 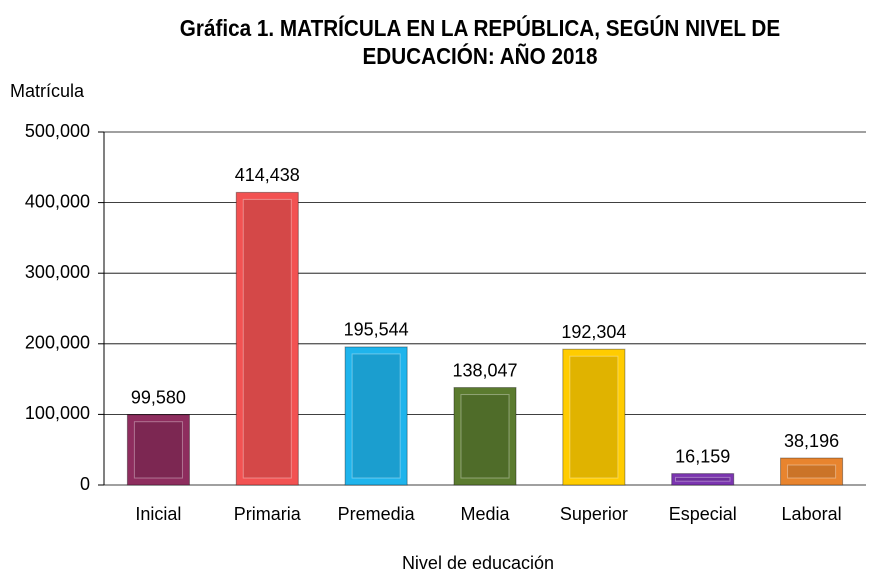 I want to click on data-label: 16,159, so click(x=702, y=456).